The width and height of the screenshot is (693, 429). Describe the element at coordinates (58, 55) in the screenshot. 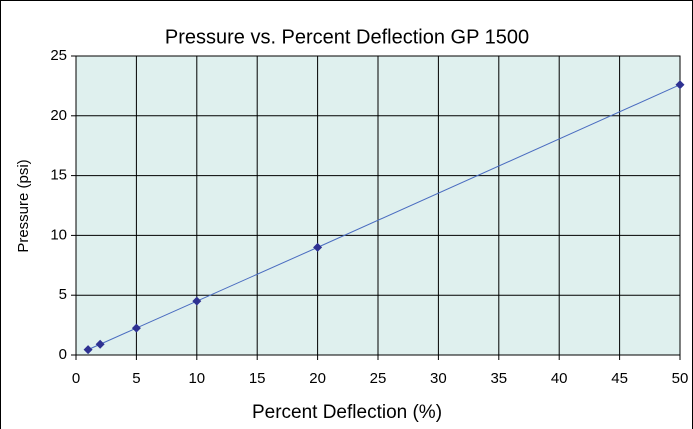

I see `y-tick-label: 25` at that location.